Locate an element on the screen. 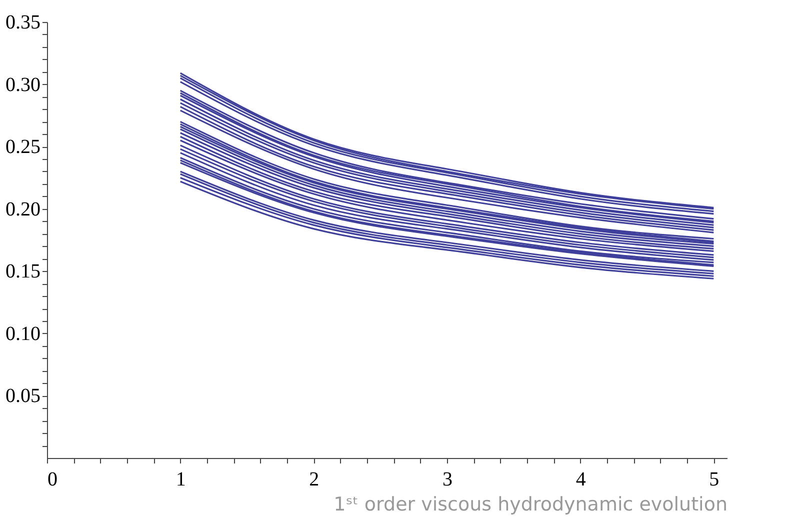 The width and height of the screenshot is (792, 524). y-tick-label: 0.05 is located at coordinates (23, 396).